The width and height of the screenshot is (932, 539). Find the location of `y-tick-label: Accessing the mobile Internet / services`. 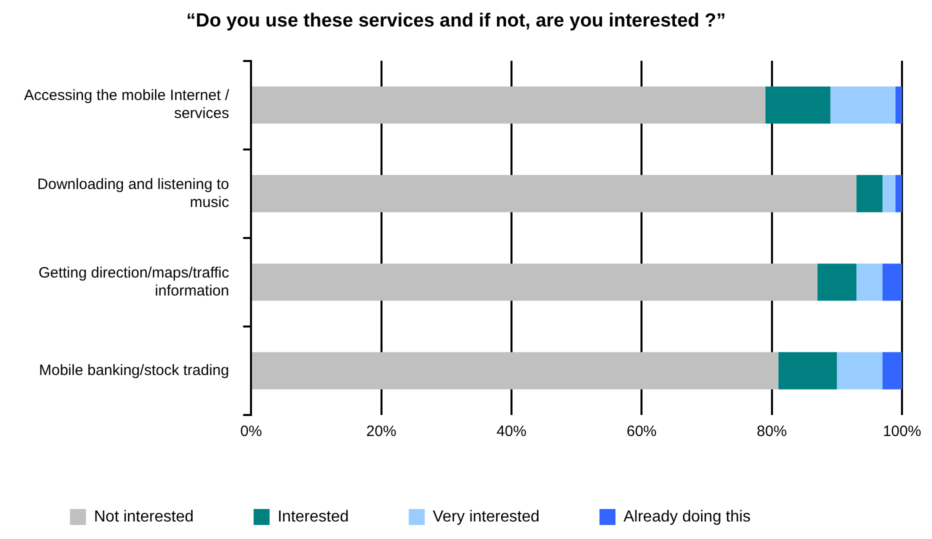

y-tick-label: Accessing the mobile Internet / services is located at coordinates (127, 104).